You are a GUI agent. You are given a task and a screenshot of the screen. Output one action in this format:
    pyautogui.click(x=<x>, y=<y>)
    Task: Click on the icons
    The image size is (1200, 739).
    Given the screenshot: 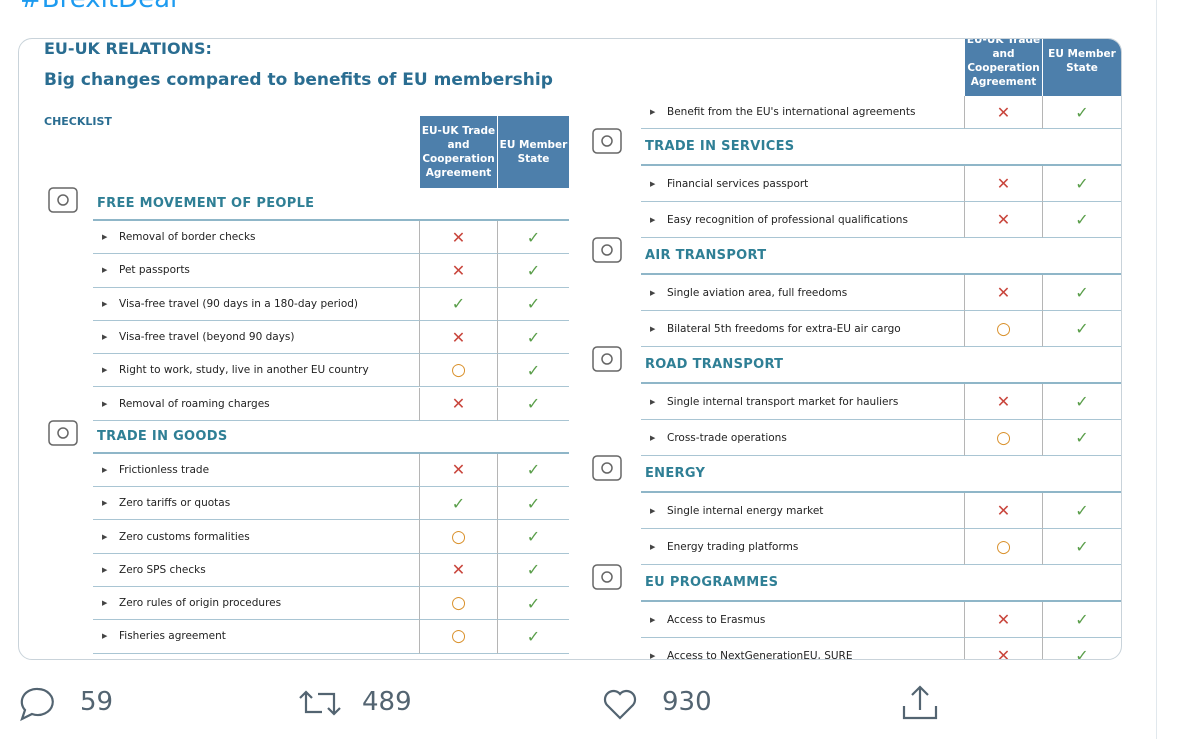 What is the action you would take?
    pyautogui.click(x=479, y=703)
    